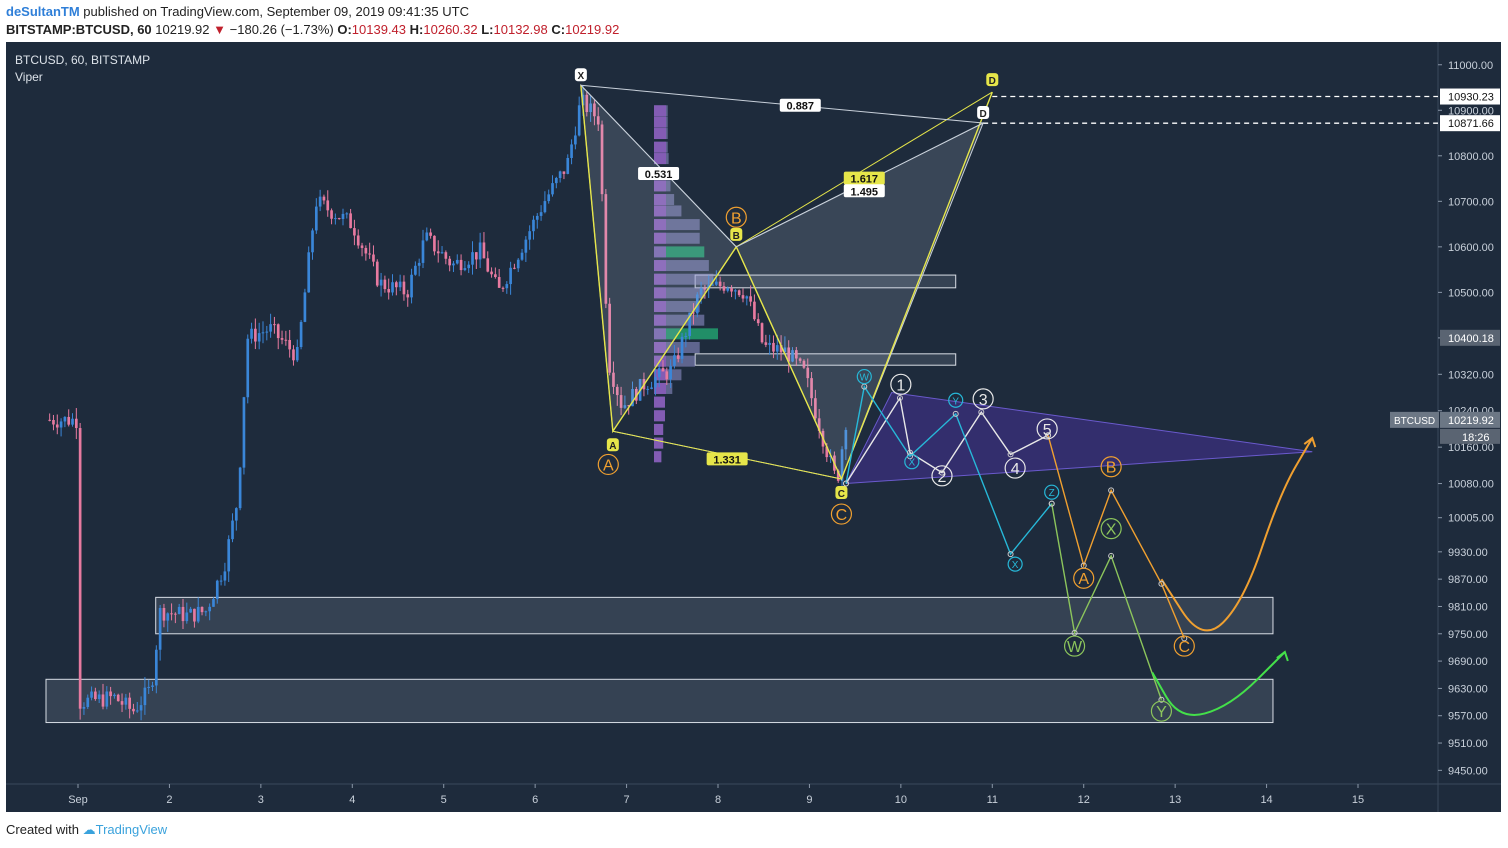 The height and width of the screenshot is (848, 1508). What do you see at coordinates (1471, 339) in the screenshot?
I see `price-axis-marker-label: 10400.18` at bounding box center [1471, 339].